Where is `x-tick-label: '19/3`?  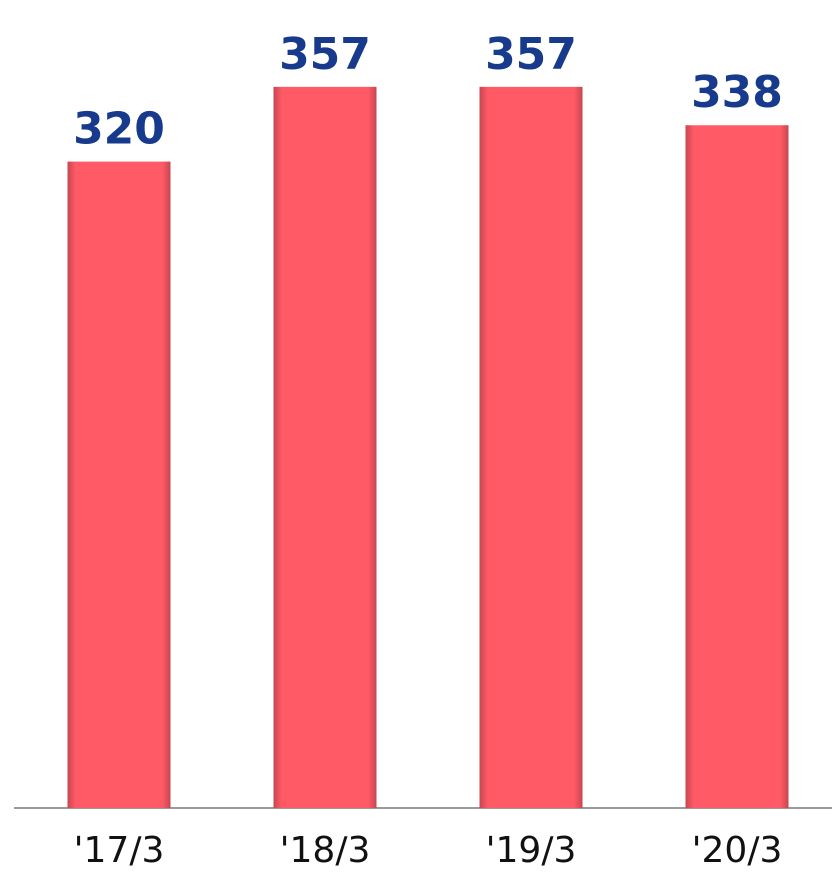 x-tick-label: '19/3 is located at coordinates (531, 850).